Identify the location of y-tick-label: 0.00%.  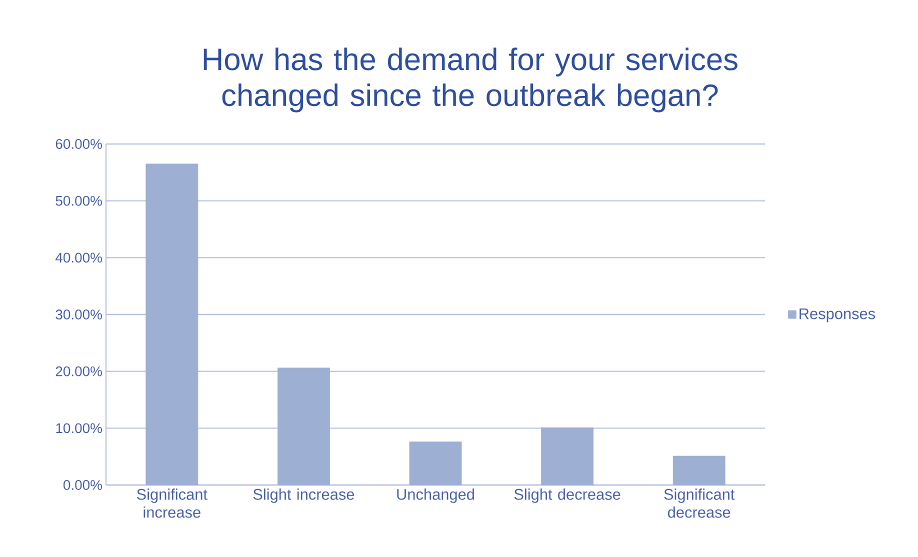
(82, 485).